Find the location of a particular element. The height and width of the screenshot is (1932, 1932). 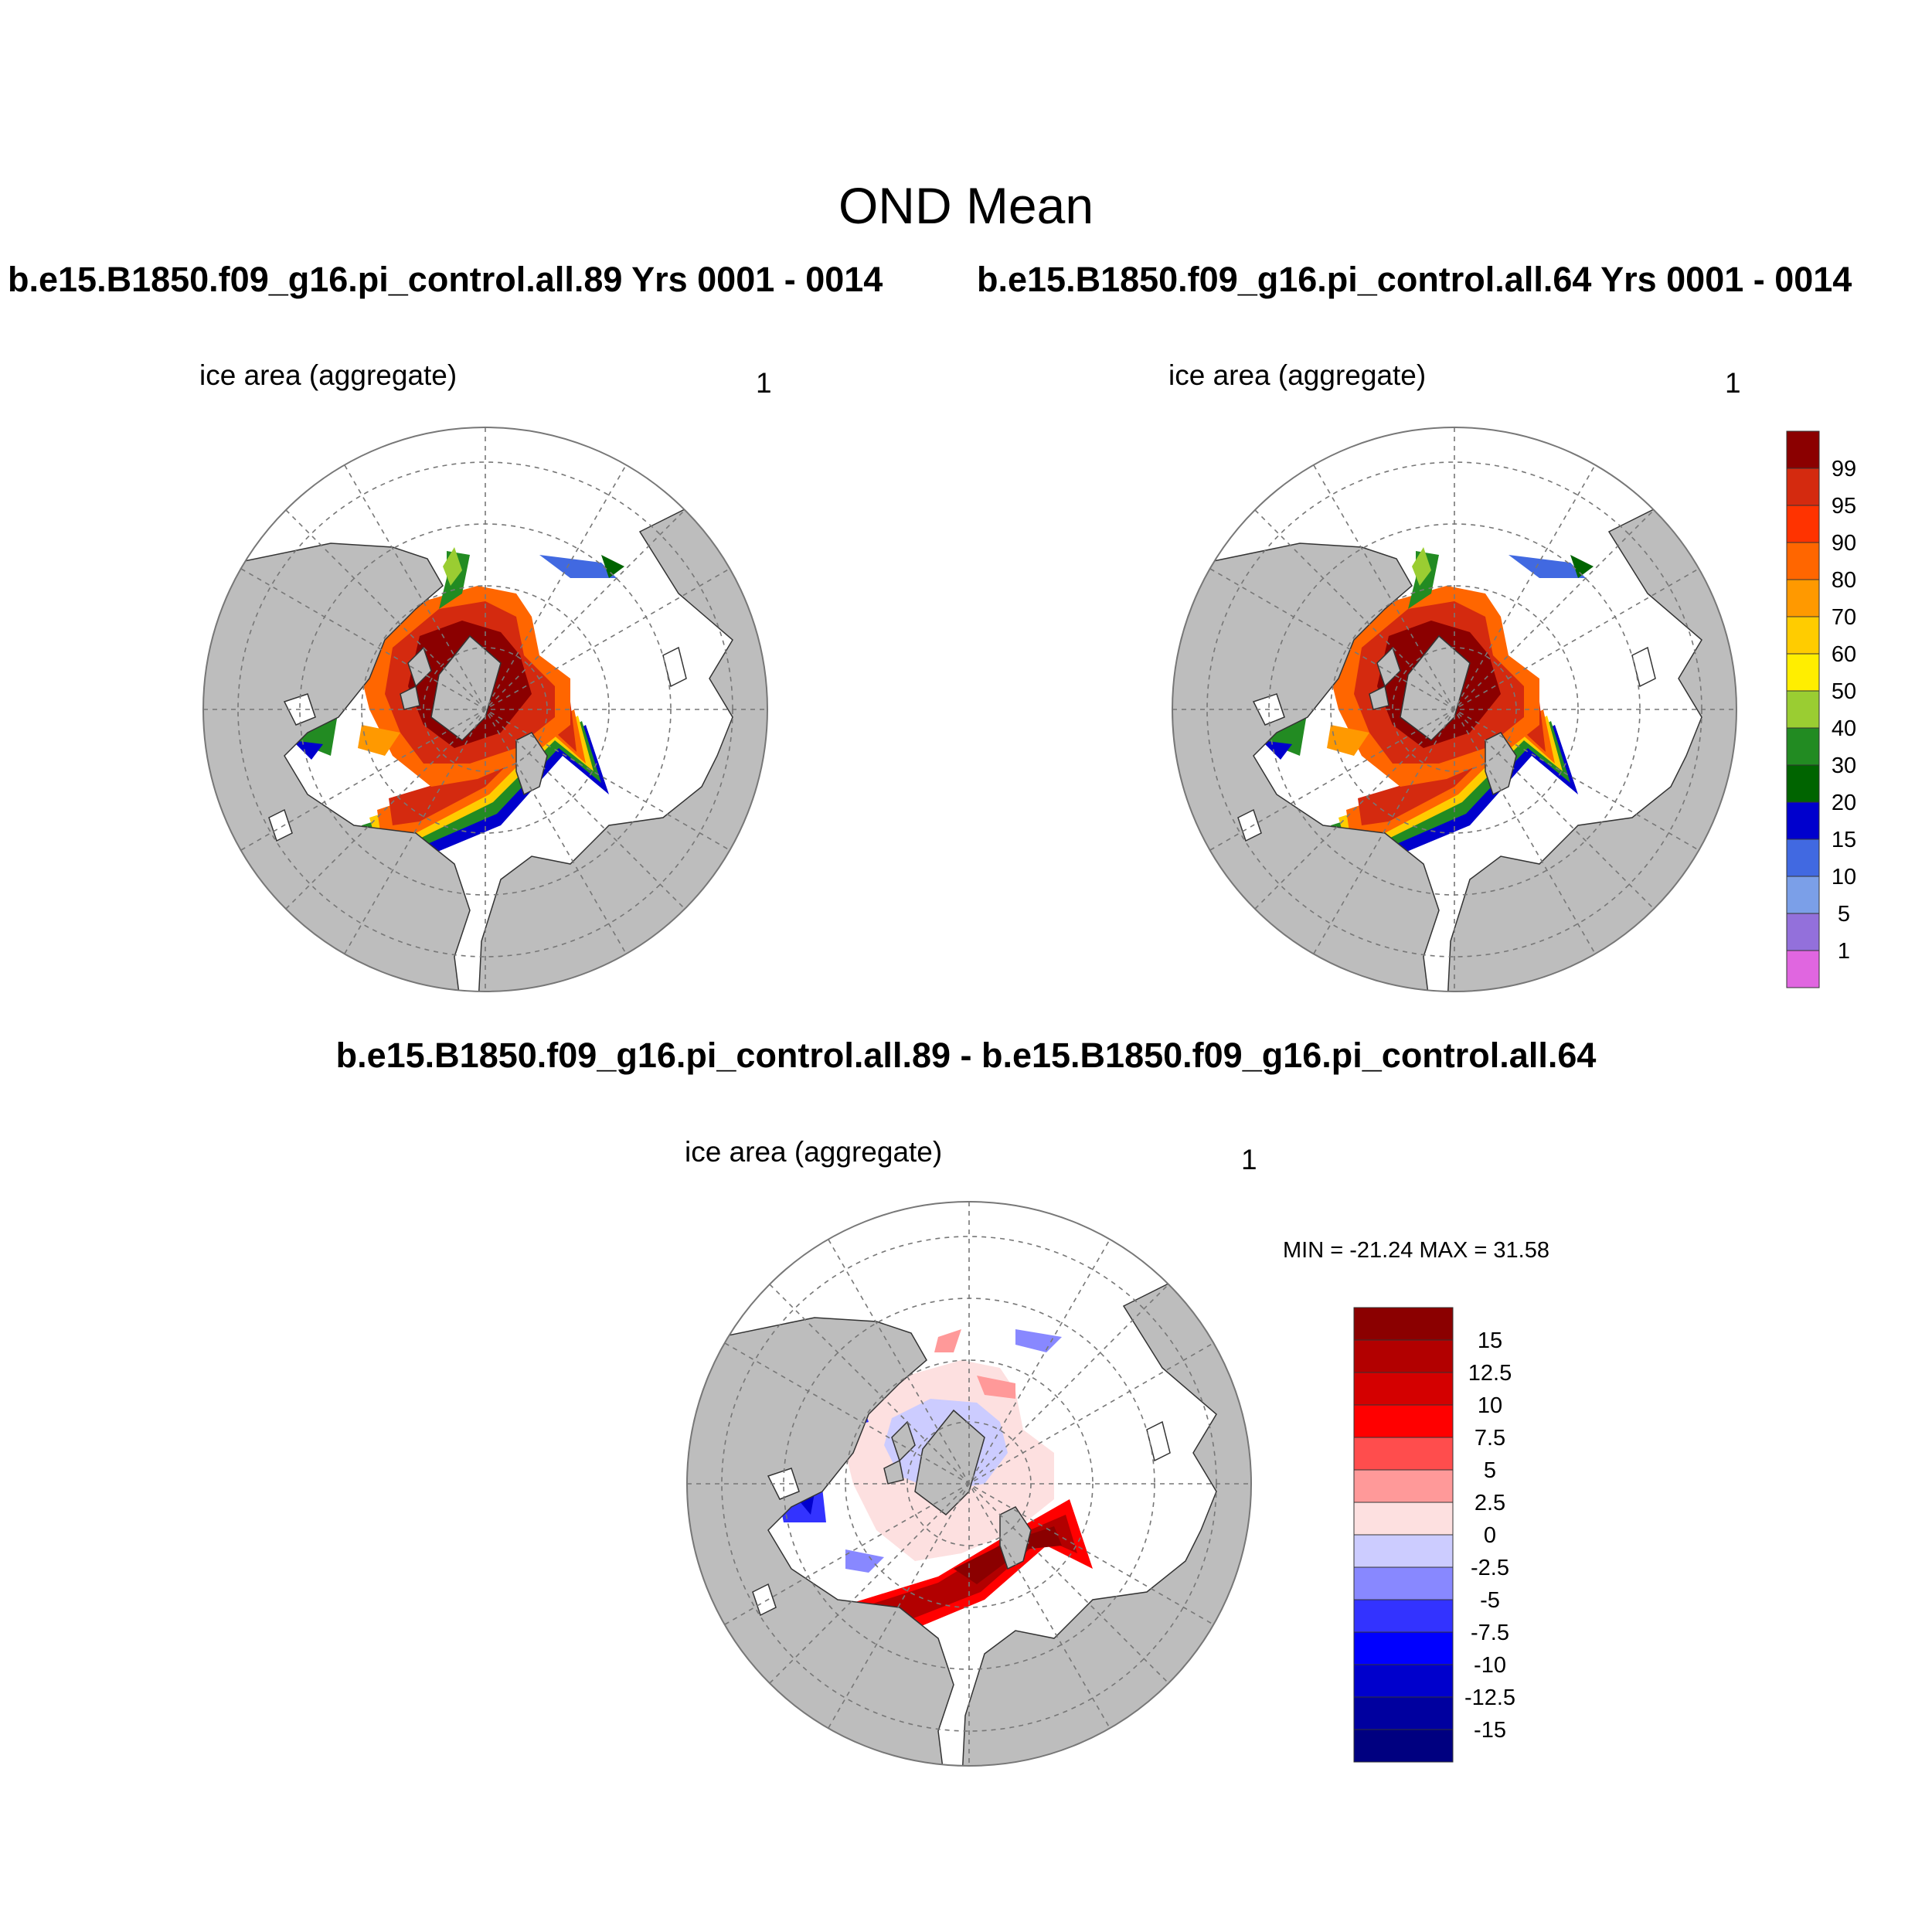

colorbar-difference-tick-label: 2.5 is located at coordinates (1490, 1503).